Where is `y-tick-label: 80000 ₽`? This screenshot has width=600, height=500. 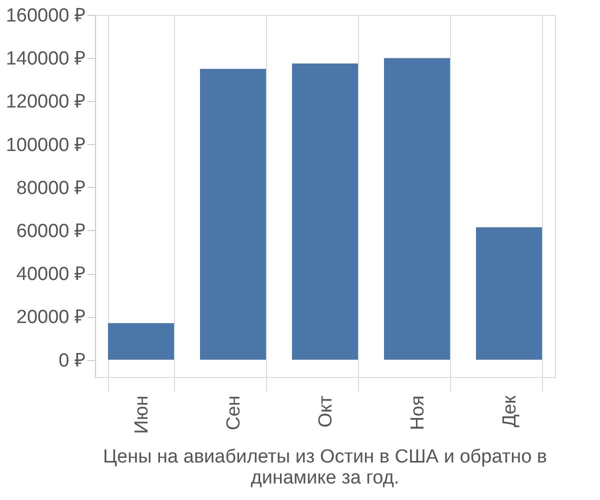
y-tick-label: 80000 ₽ is located at coordinates (51, 188).